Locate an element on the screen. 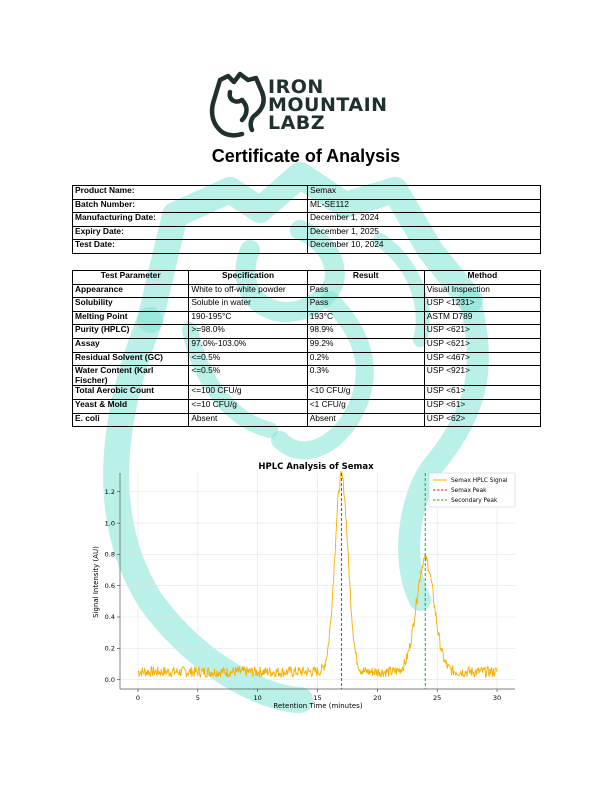 This screenshot has width=612, height=792. test-parameter: Total Aerobic Count is located at coordinates (130, 392).